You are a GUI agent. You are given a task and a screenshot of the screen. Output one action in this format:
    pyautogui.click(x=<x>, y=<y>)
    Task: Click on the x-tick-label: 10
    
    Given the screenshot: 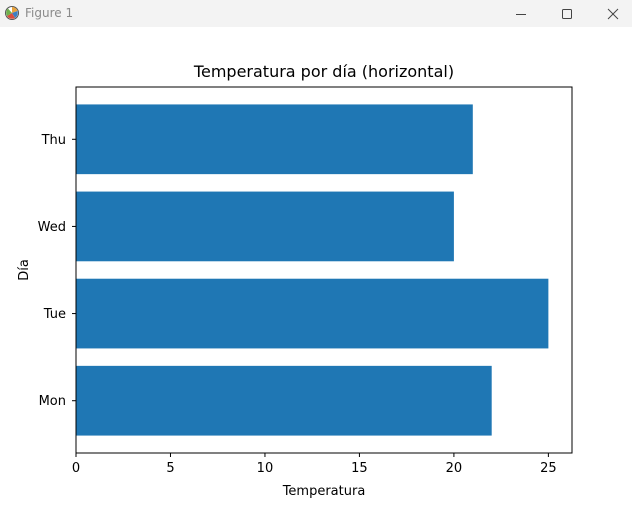 What is the action you would take?
    pyautogui.click(x=265, y=468)
    